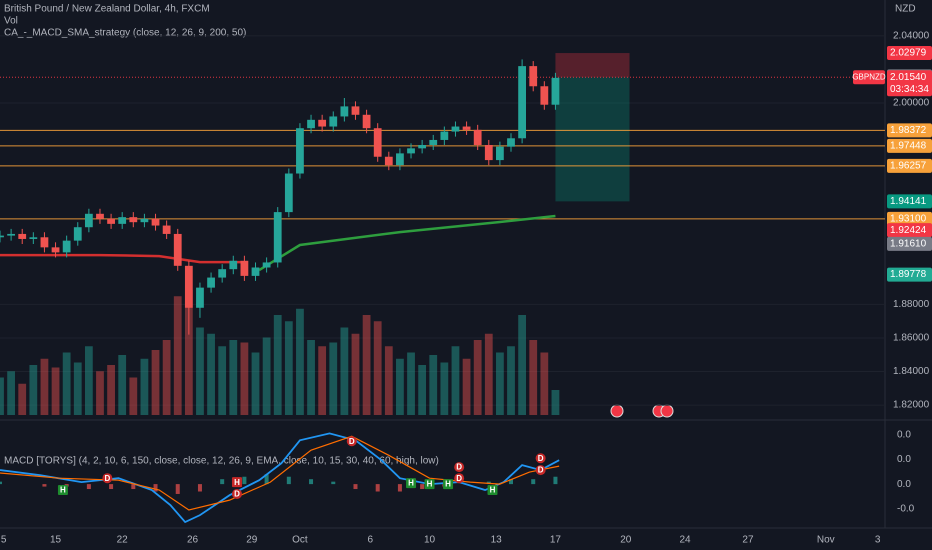 The width and height of the screenshot is (932, 550). I want to click on x-tick-label: 10, so click(430, 540).